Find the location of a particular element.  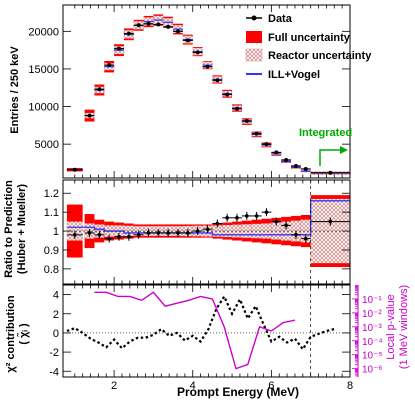

integrated-arrowhead is located at coordinates (344, 150).